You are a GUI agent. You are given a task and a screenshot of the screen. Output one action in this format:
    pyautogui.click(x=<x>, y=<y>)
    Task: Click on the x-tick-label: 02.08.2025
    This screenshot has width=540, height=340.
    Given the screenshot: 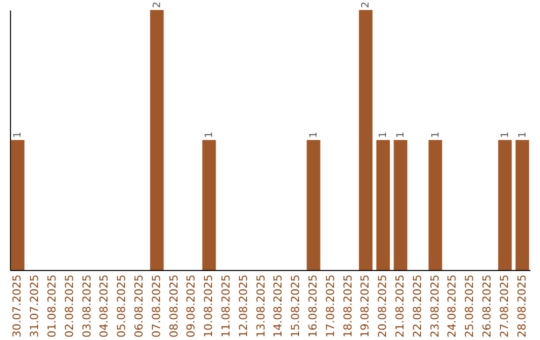 What is the action you would take?
    pyautogui.click(x=69, y=306)
    